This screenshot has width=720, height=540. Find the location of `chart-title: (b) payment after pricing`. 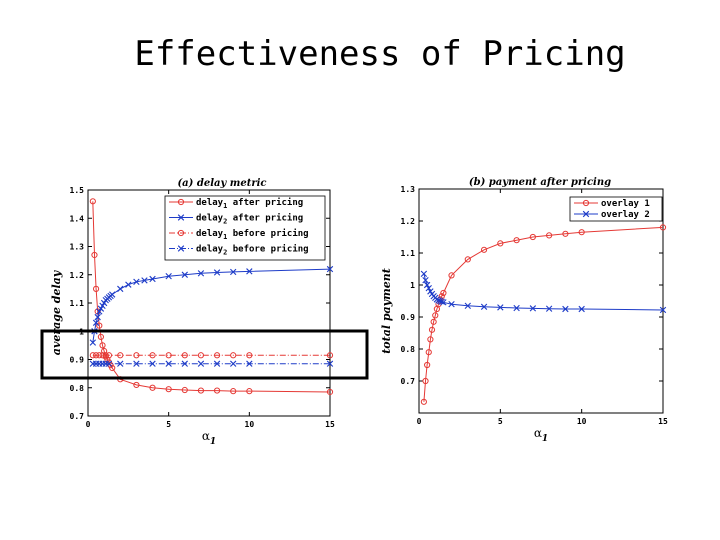

chart-title: (b) payment after pricing is located at coordinates (540, 182).